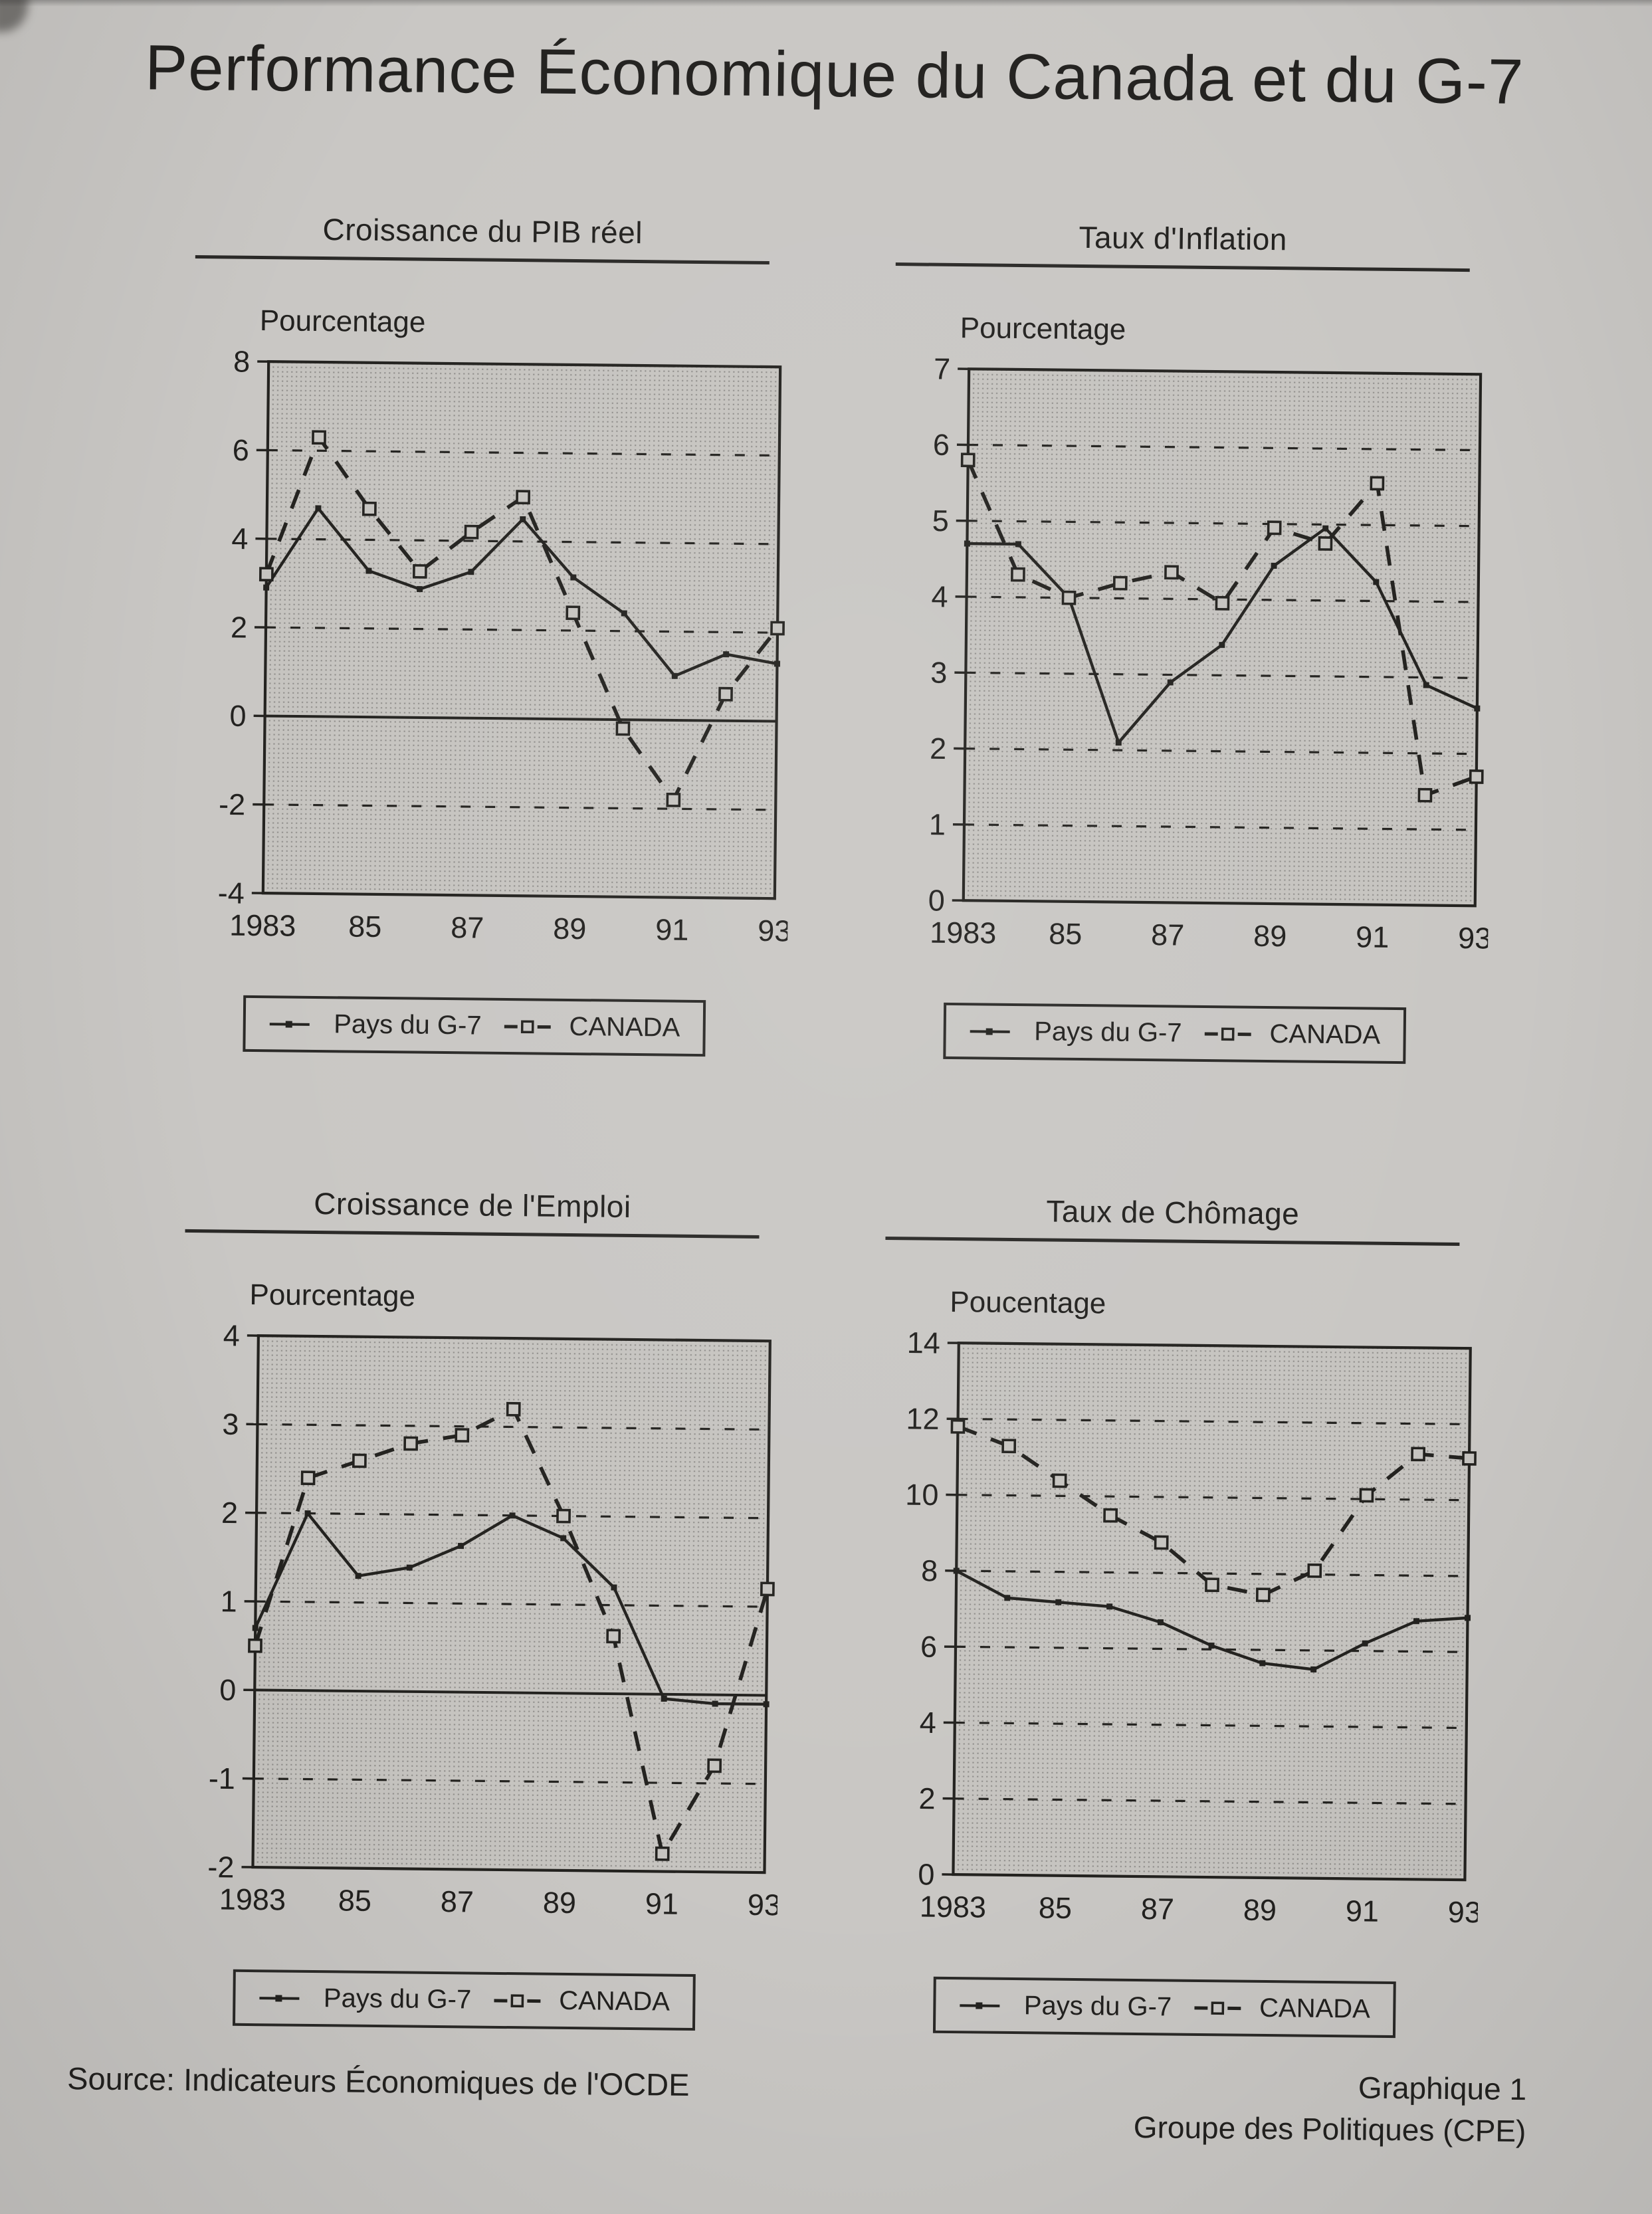 Image resolution: width=1652 pixels, height=2214 pixels. Describe the element at coordinates (1028, 1302) in the screenshot. I see `y-axis-label: Poucentage` at that location.